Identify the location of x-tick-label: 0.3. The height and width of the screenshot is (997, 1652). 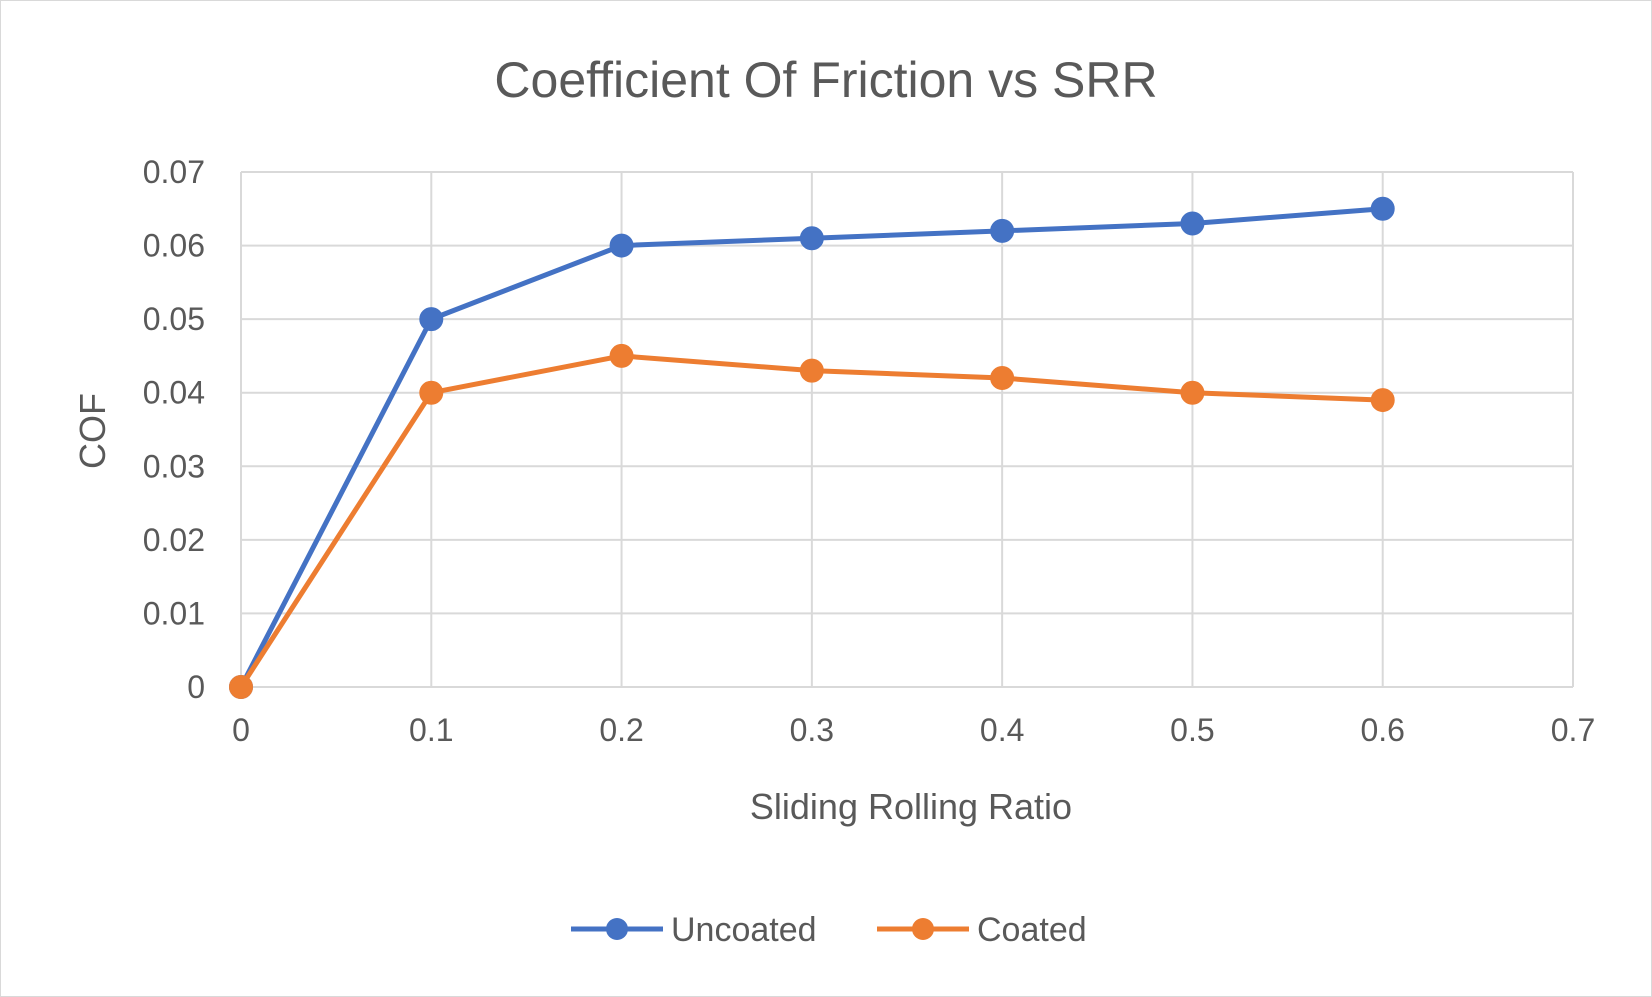
(812, 730).